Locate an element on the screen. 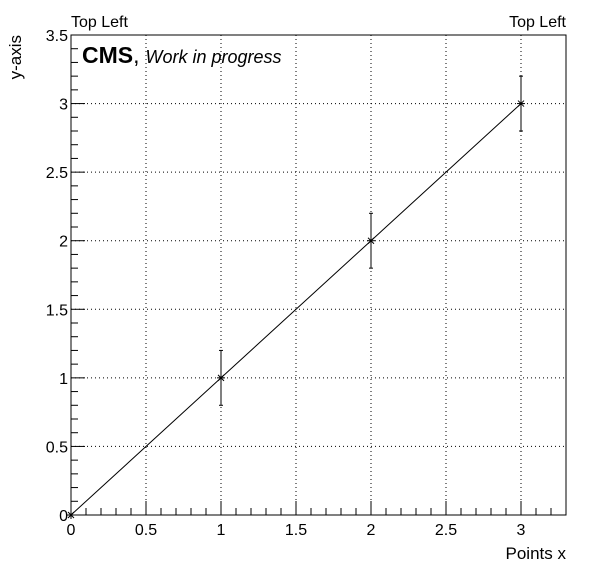 The width and height of the screenshot is (596, 572). x-tick-label-3: 1.5 is located at coordinates (296, 530).